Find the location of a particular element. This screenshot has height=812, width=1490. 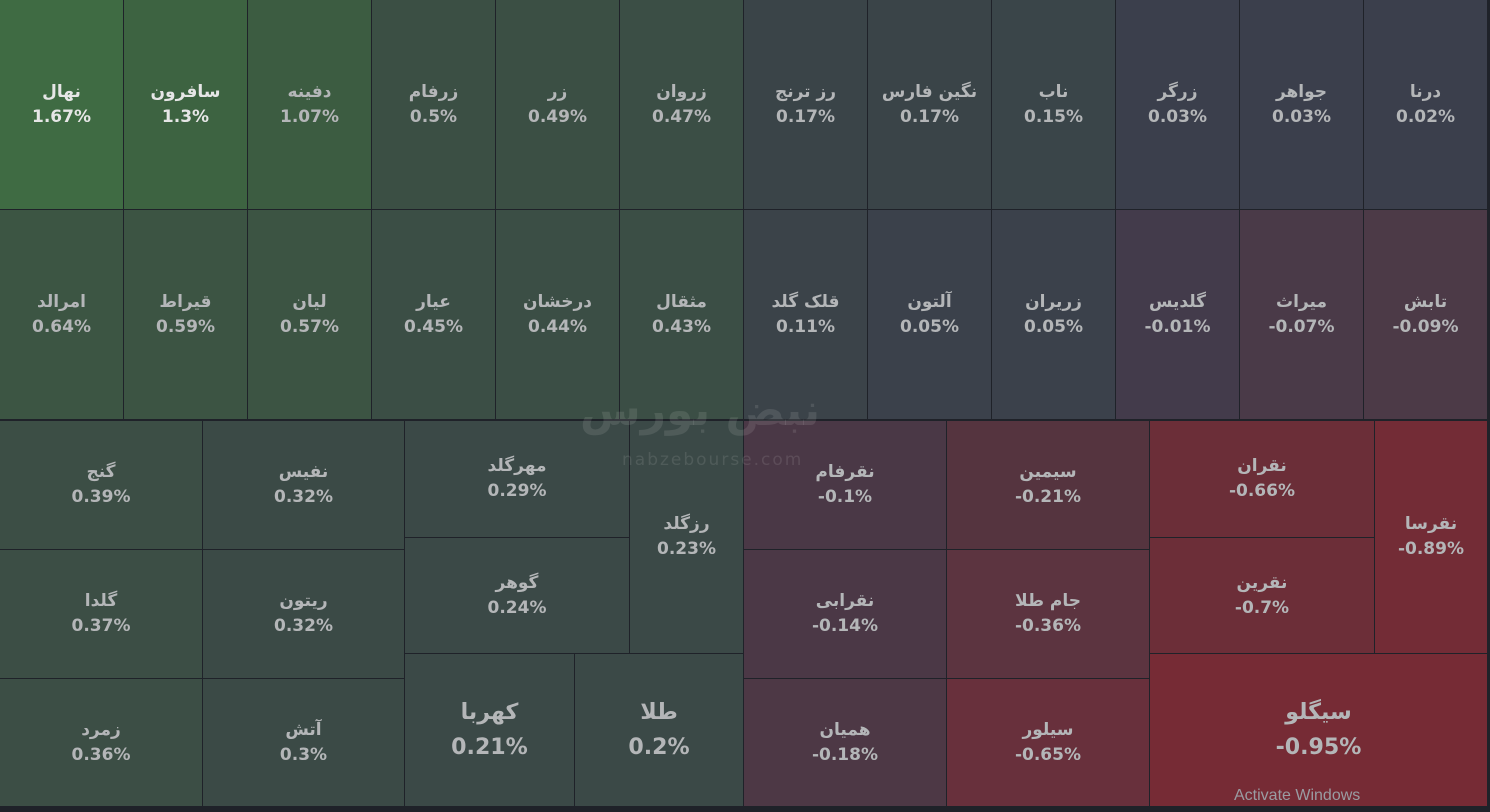

tile: نقرسا -0.89% is located at coordinates (1431, 537).